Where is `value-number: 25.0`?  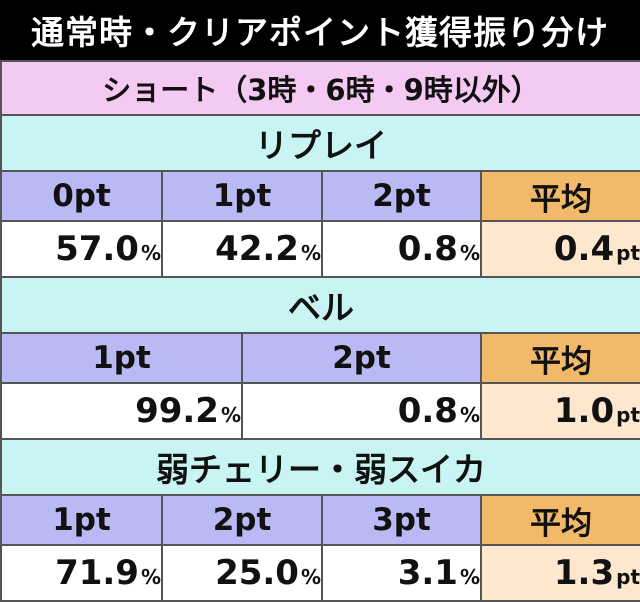
value-number: 25.0 is located at coordinates (257, 573).